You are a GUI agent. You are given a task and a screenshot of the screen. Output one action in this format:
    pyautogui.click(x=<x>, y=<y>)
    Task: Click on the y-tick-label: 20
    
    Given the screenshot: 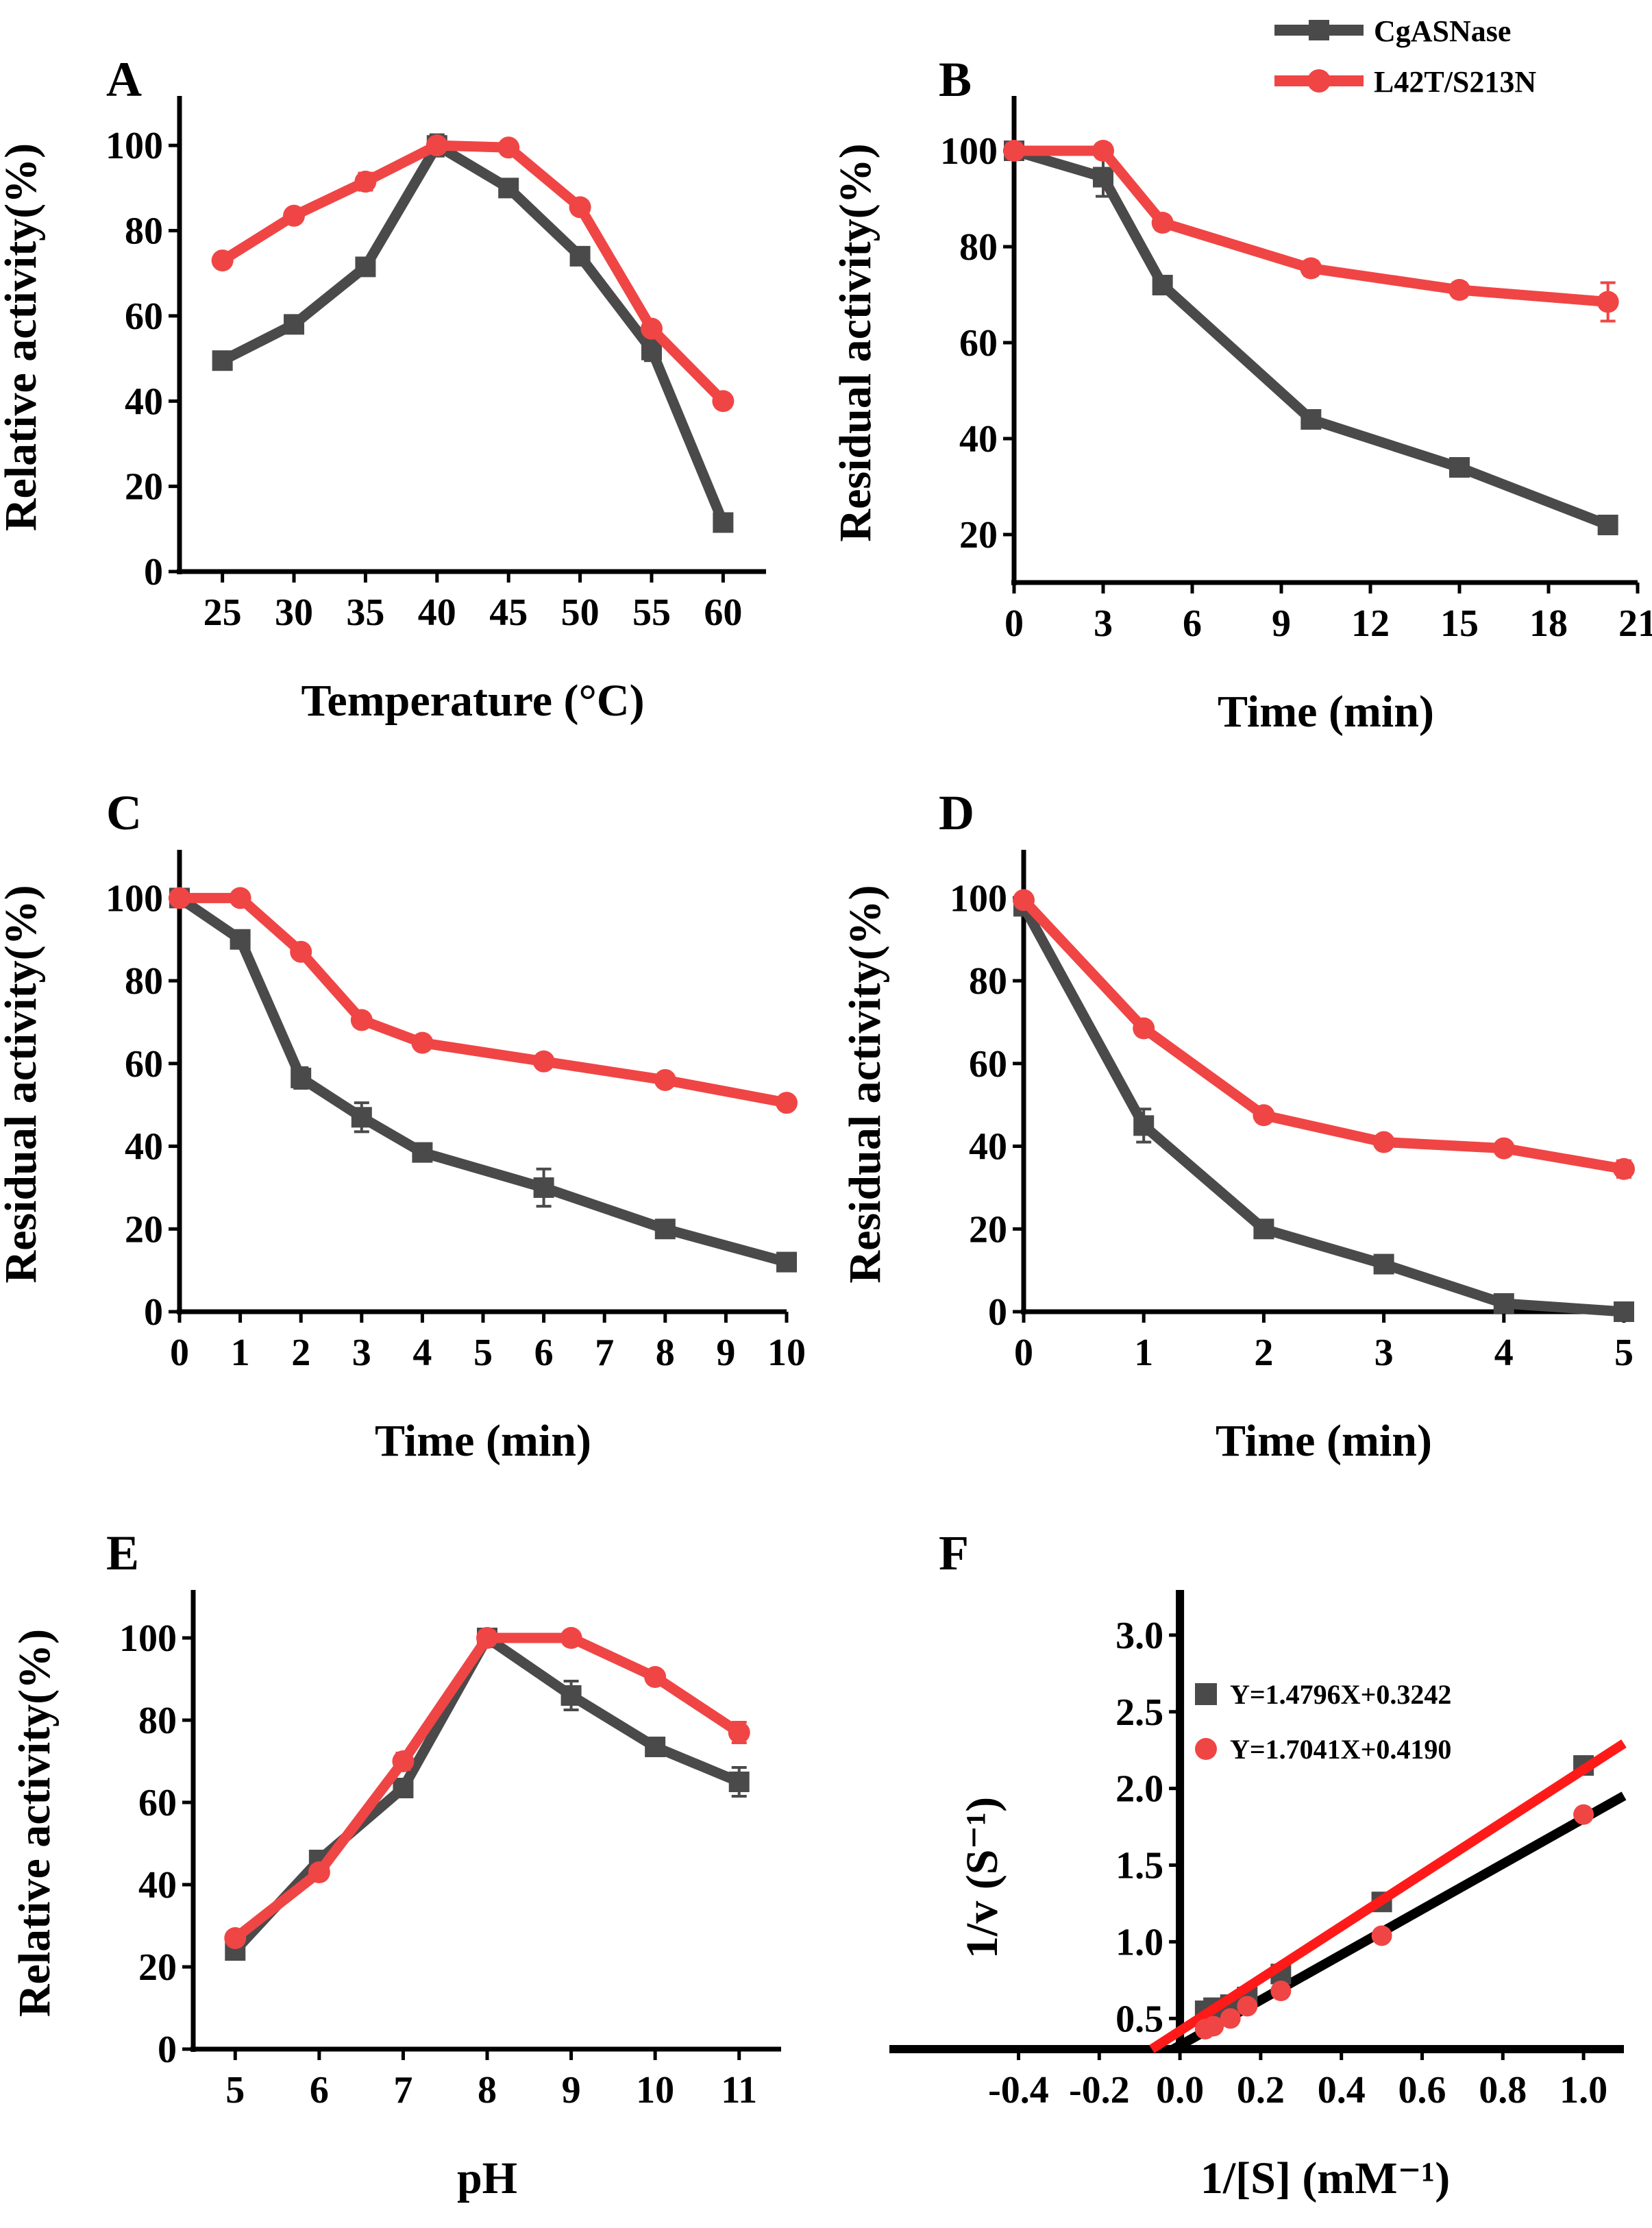 What is the action you would take?
    pyautogui.click(x=988, y=1230)
    